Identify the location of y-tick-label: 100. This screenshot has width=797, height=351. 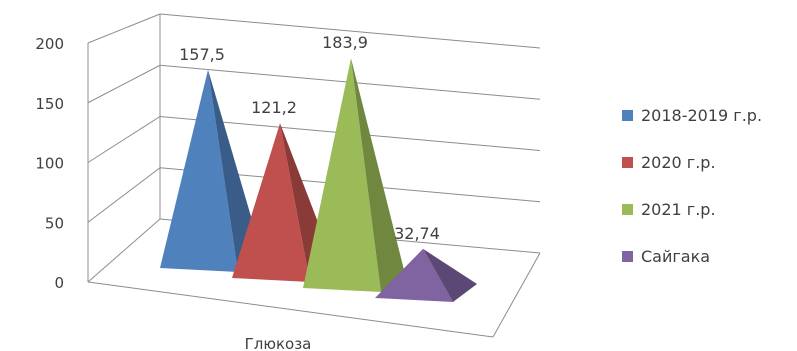
(49, 164).